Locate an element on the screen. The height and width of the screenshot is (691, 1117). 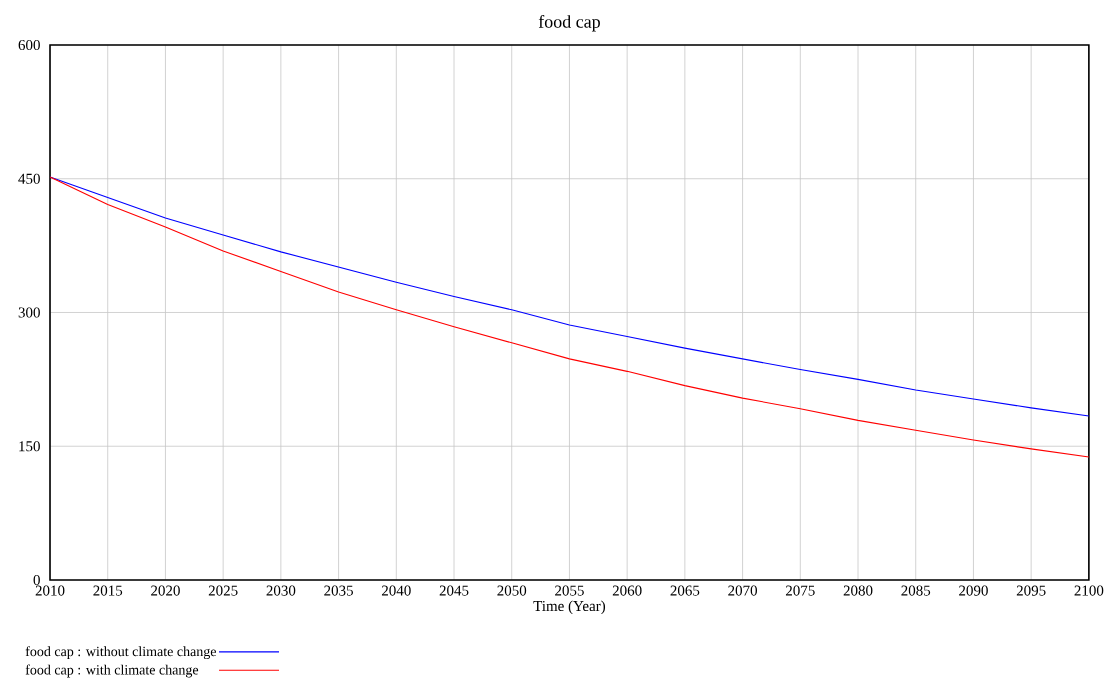
x-tick-label: 2095 is located at coordinates (1031, 590).